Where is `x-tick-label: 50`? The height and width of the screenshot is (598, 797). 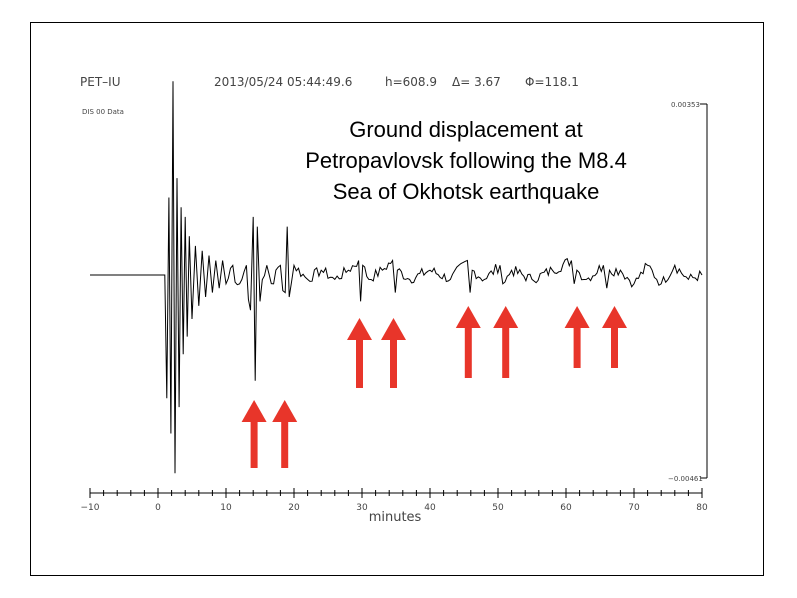 x-tick-label: 50 is located at coordinates (498, 508).